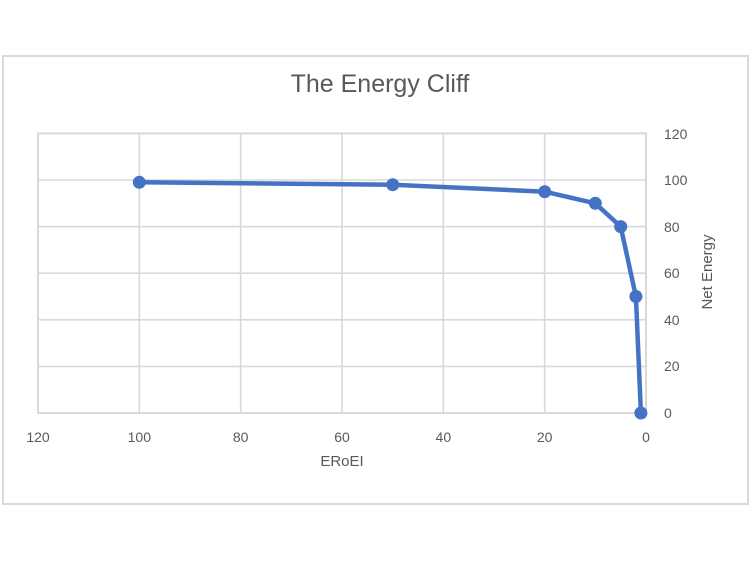  I want to click on chart-title: The Energy Cliff, so click(380, 84).